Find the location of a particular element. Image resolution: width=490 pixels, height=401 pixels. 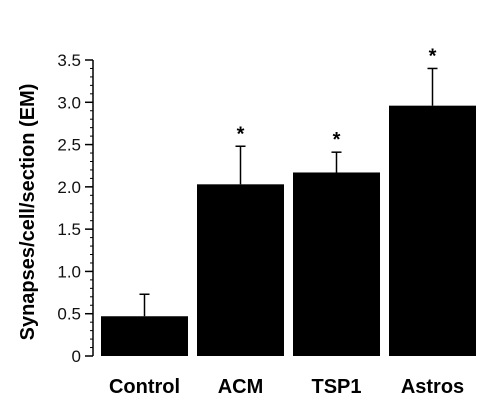

y-tick-label: 0 is located at coordinates (76, 356).